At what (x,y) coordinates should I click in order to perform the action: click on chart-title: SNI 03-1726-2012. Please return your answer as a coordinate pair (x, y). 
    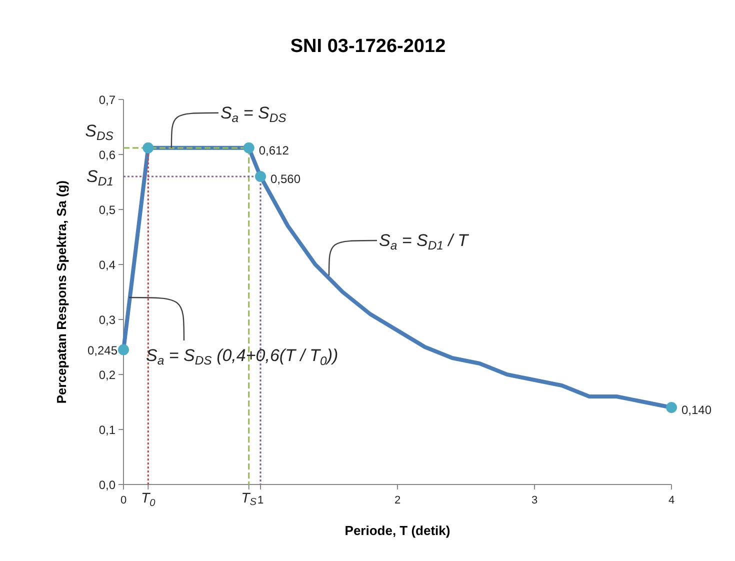
    Looking at the image, I should click on (368, 46).